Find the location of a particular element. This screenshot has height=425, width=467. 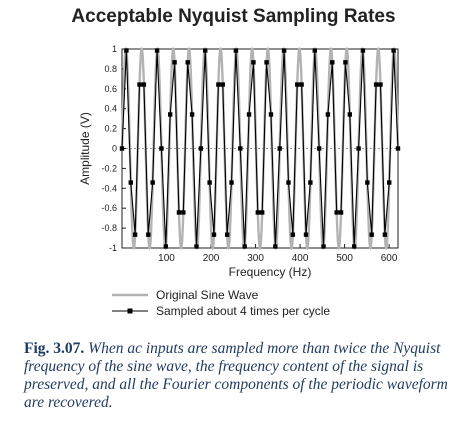

x-tick-label: 600 is located at coordinates (389, 258).